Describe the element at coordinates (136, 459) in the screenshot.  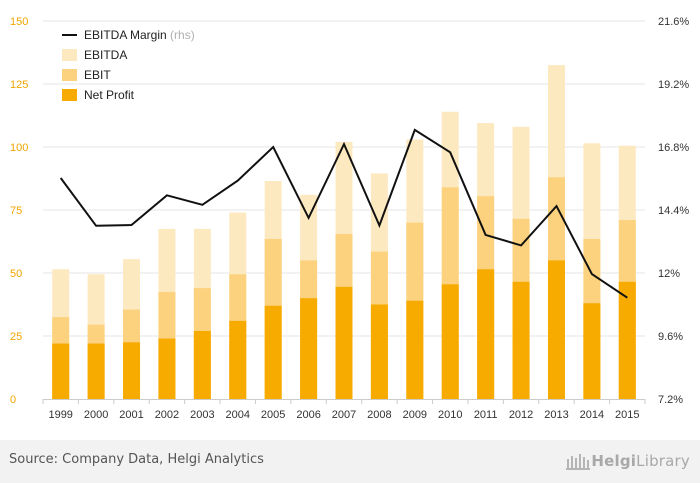
I see `source-note: Source: Company Data, Helgi Analytics` at that location.